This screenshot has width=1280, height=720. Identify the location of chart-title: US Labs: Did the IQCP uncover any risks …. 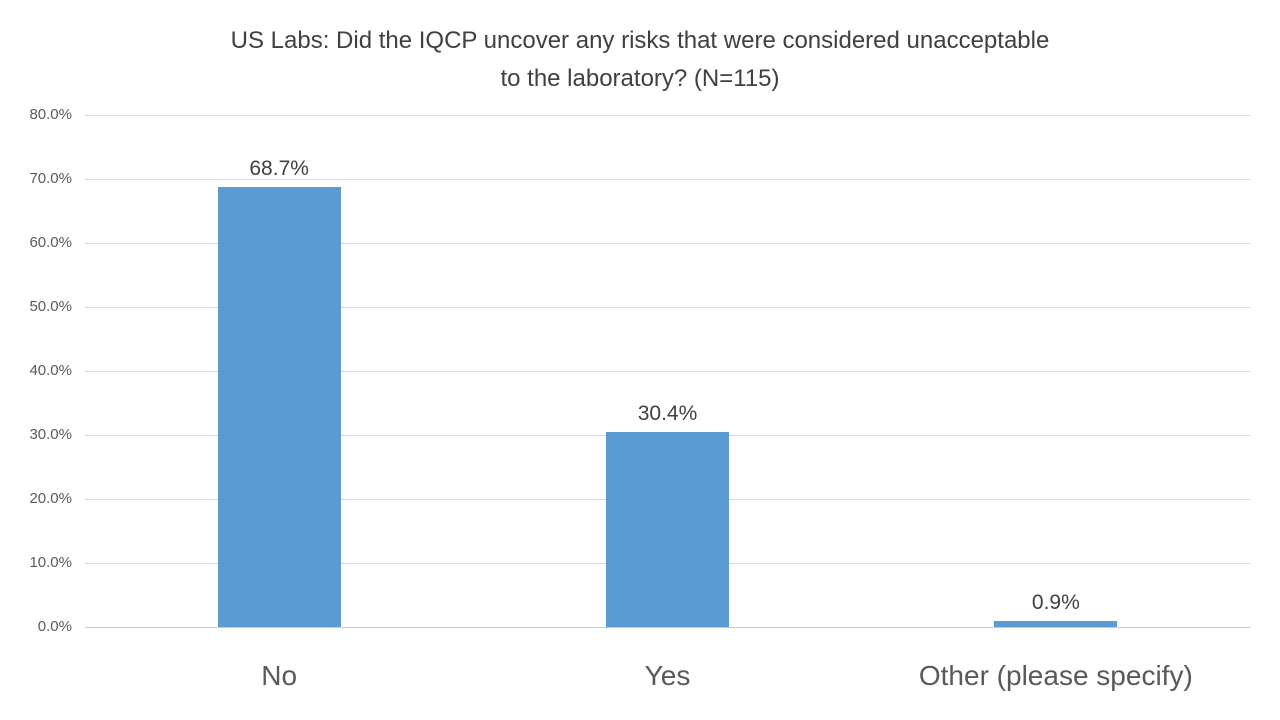
(640, 60).